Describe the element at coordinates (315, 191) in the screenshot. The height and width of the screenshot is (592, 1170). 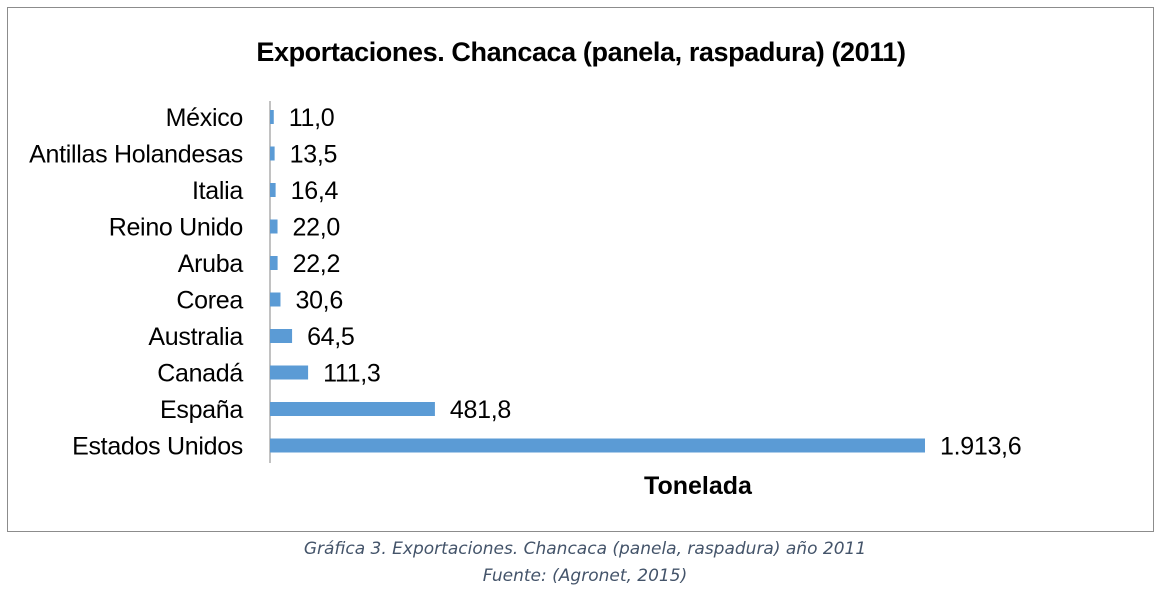
I see `value-label: 16,4` at that location.